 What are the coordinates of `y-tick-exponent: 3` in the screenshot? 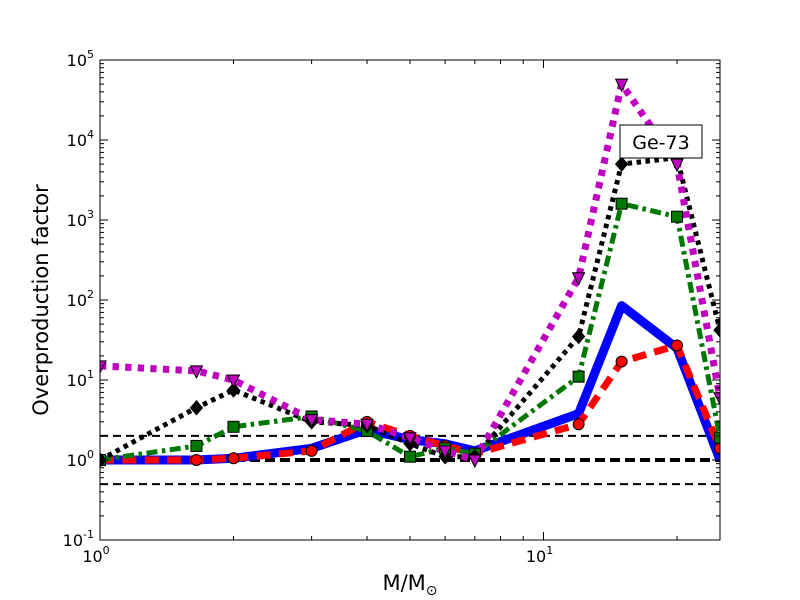 It's located at (90, 214).